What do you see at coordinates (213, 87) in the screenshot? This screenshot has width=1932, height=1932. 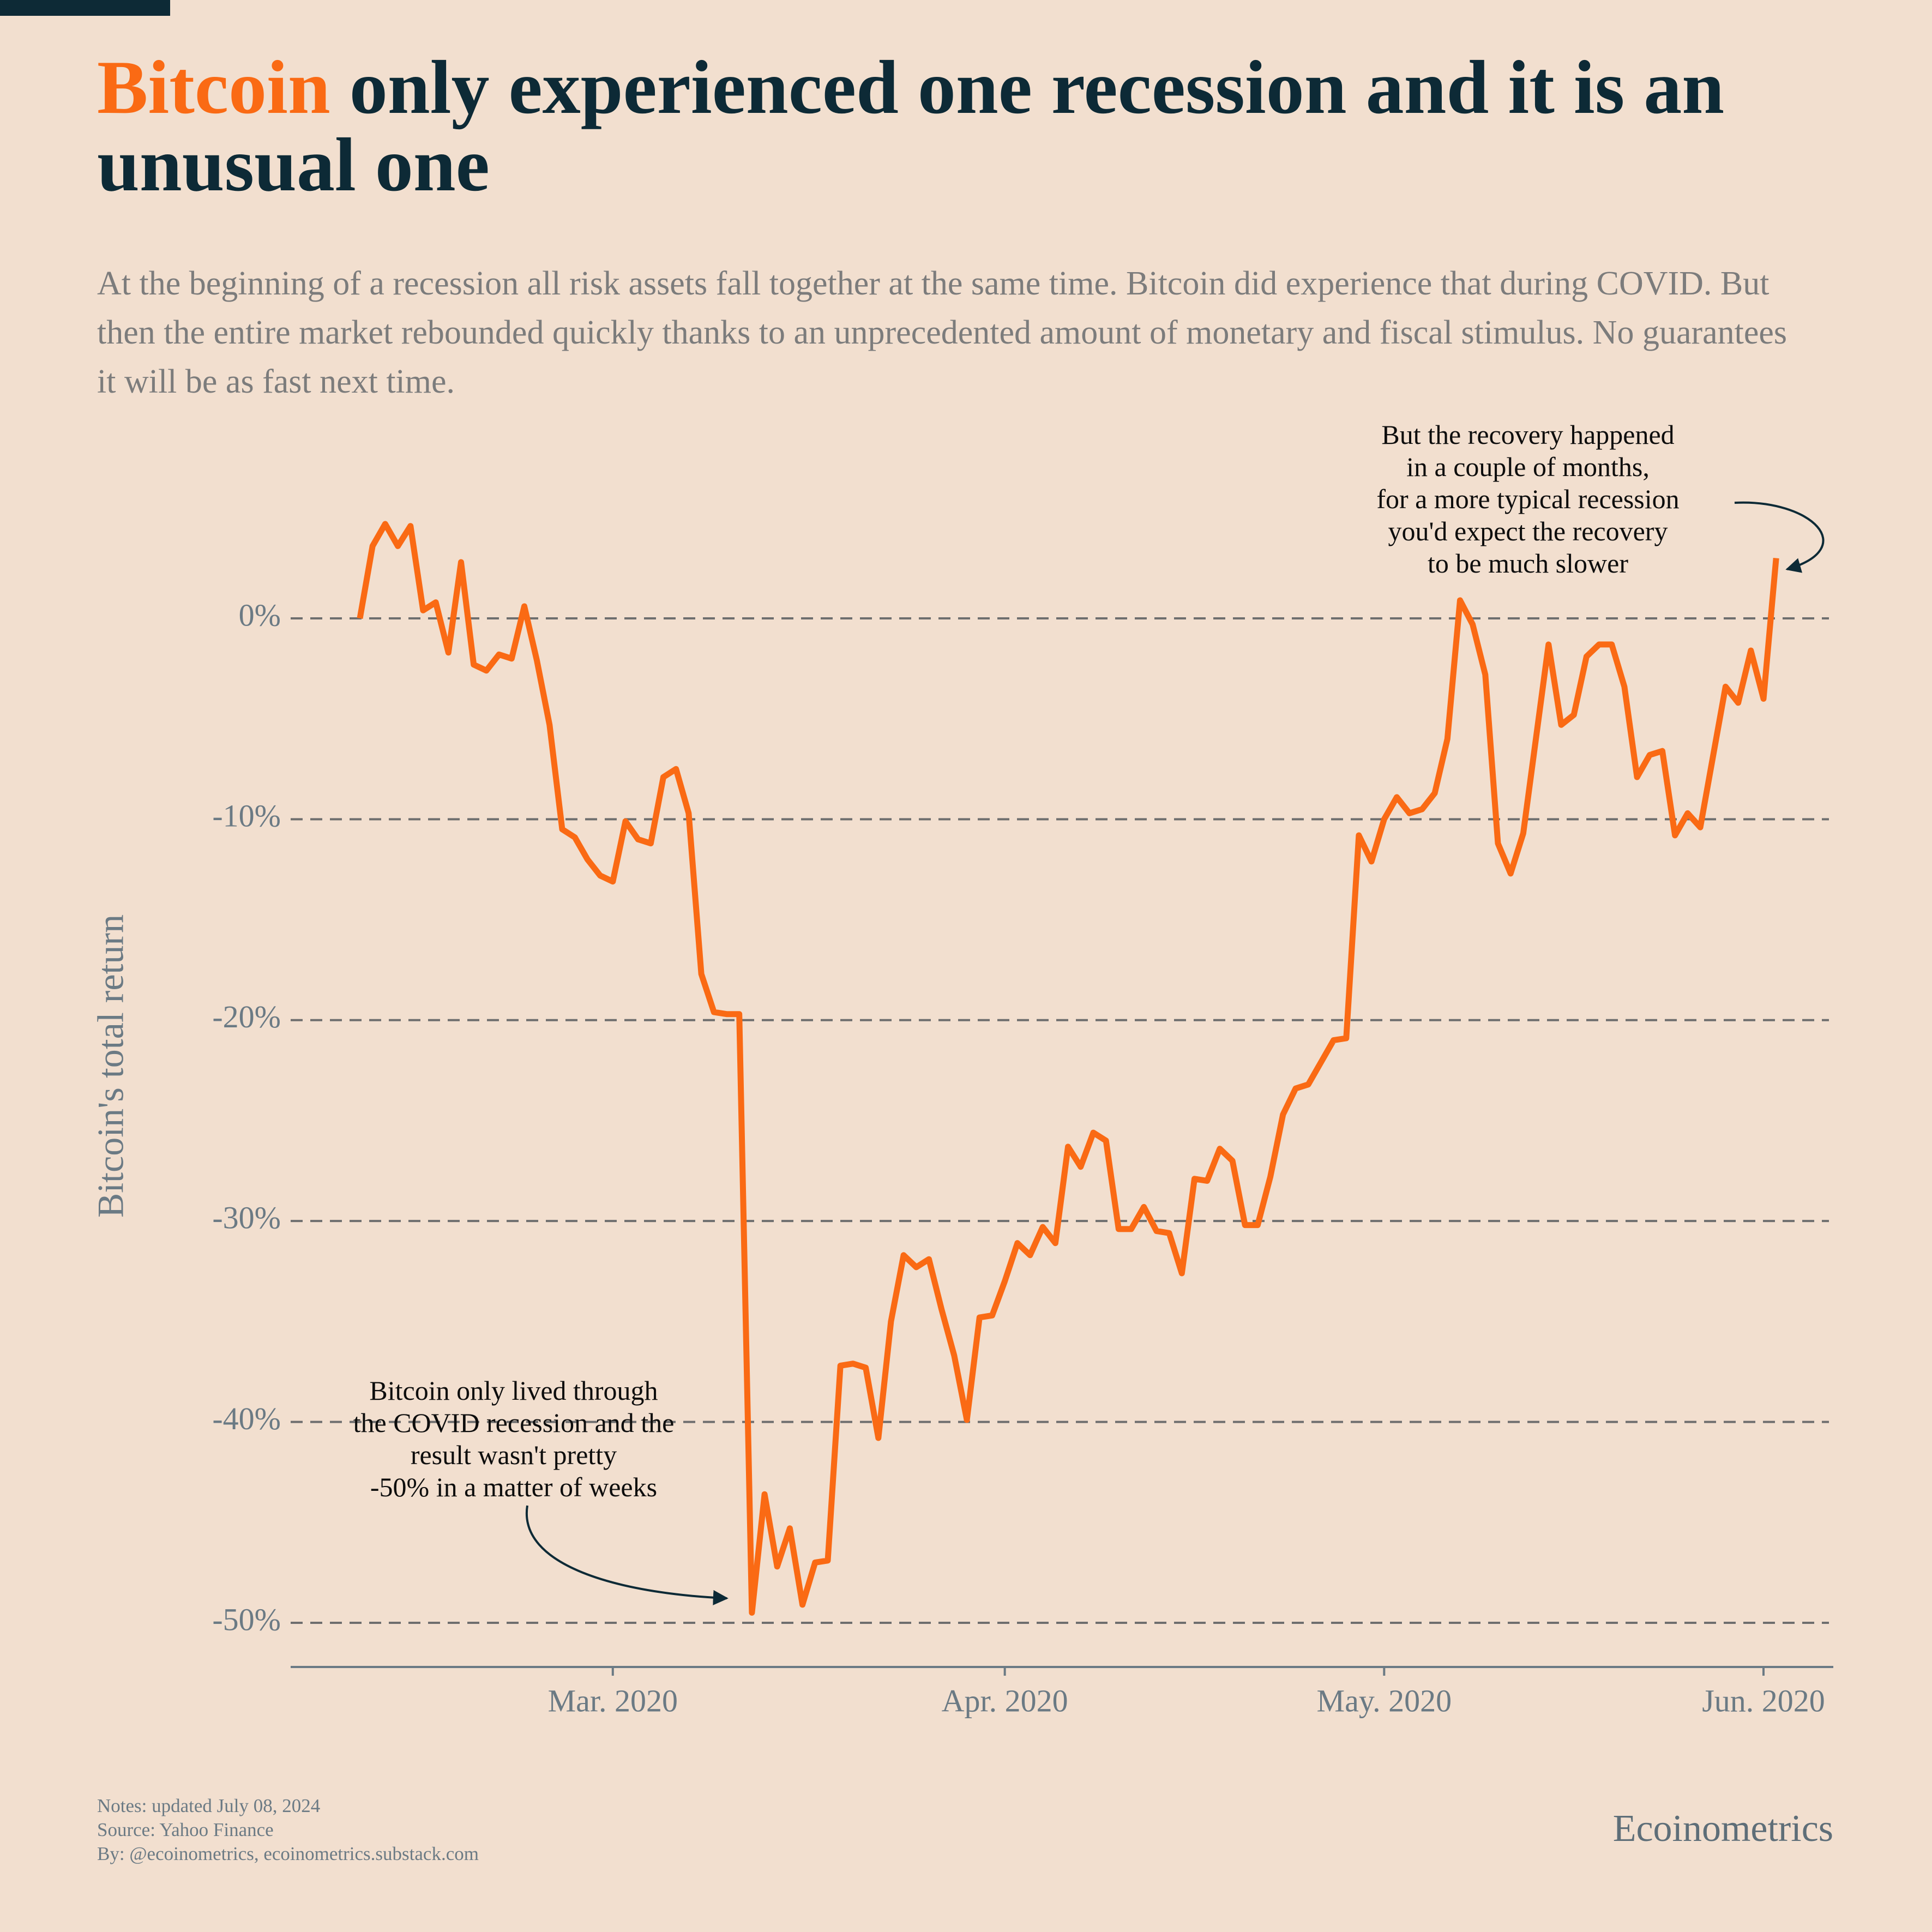 I see `title-highlight: Bitcoin` at bounding box center [213, 87].